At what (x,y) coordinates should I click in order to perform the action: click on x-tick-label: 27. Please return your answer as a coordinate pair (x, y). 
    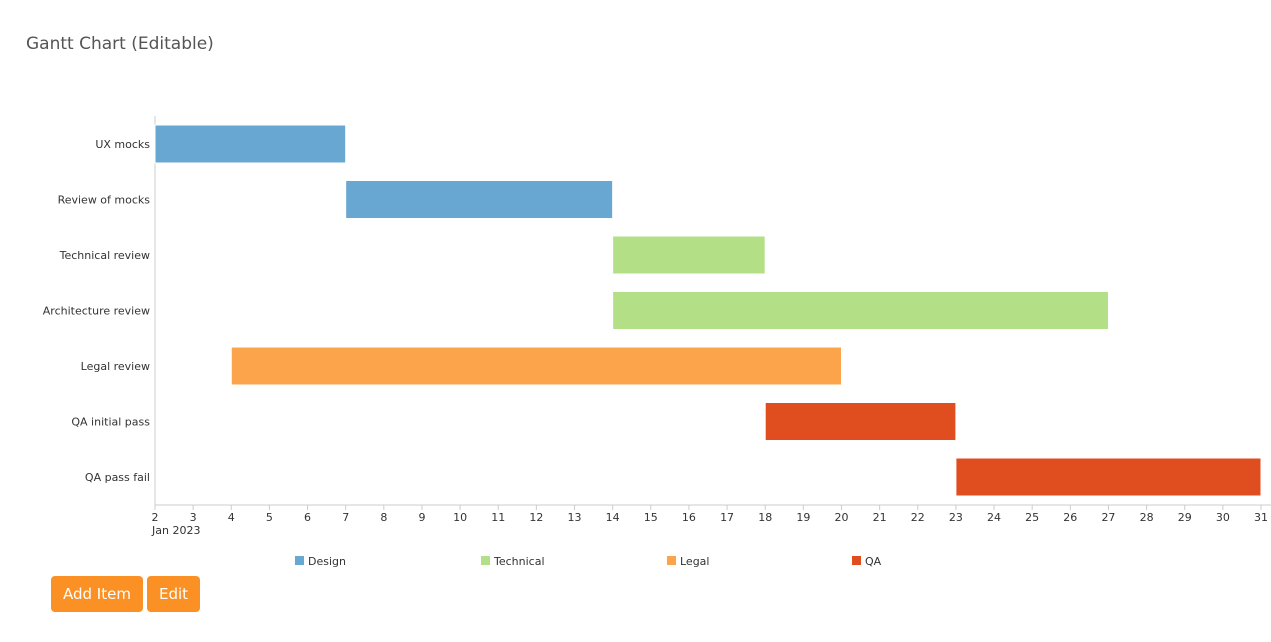
    Looking at the image, I should click on (1108, 517).